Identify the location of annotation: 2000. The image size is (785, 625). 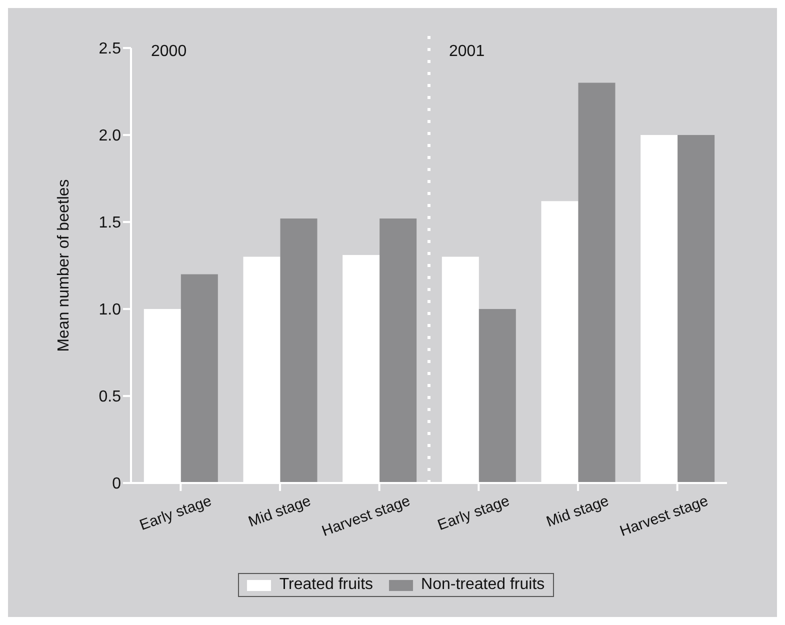
(169, 51).